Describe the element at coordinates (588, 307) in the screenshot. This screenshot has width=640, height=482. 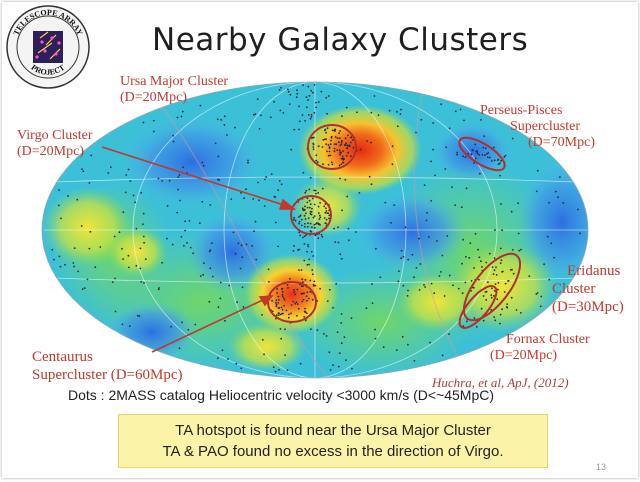
I see `eridanus-distance: (D=30Mpc)` at that location.